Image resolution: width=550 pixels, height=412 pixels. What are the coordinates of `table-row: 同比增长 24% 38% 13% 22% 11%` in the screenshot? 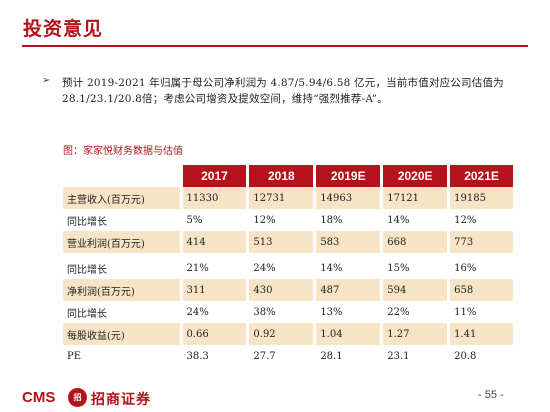 It's located at (288, 312).